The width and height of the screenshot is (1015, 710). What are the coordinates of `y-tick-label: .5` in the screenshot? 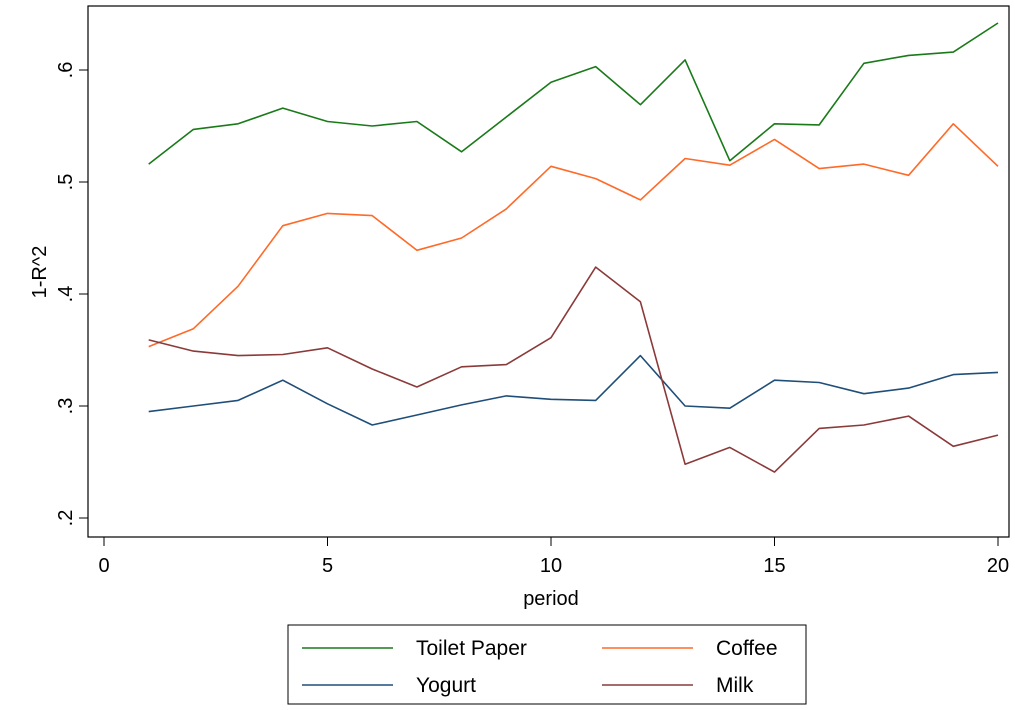 It's located at (66, 182).